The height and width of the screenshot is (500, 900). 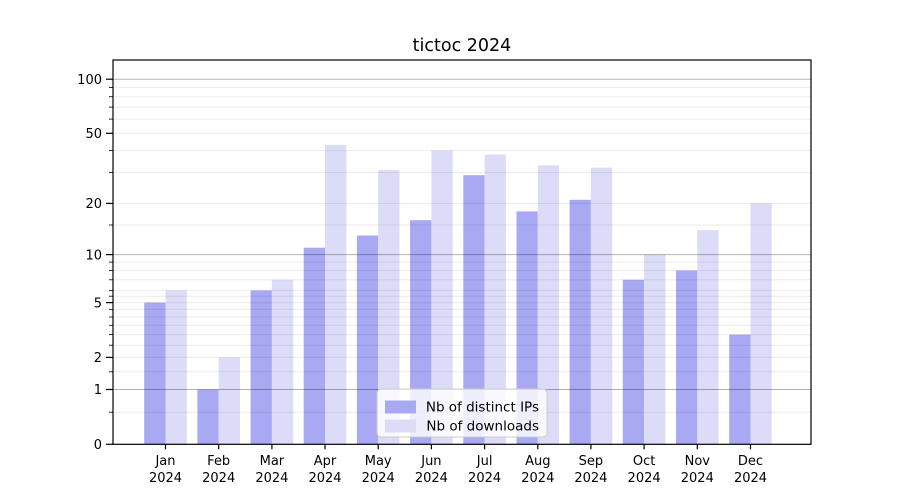 I want to click on y-axis-tick-label: 5, so click(x=98, y=303).